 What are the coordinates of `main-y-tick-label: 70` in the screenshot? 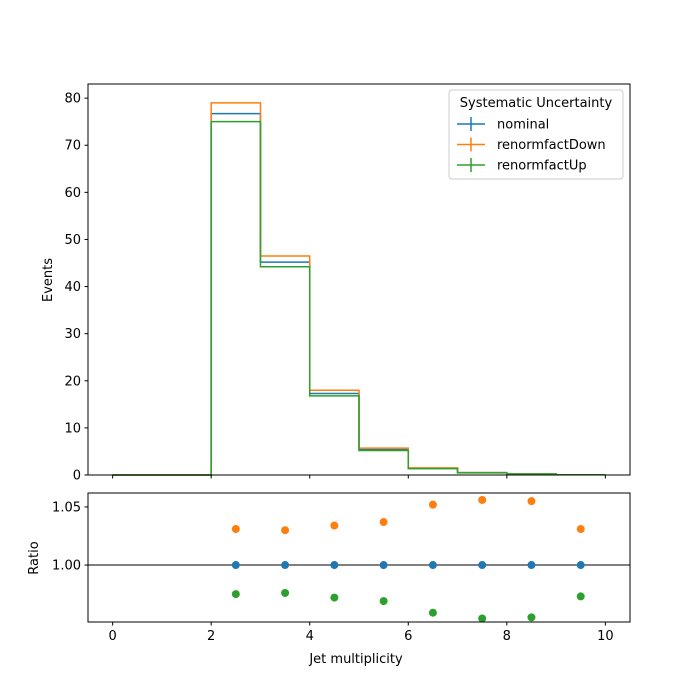 It's located at (72, 146).